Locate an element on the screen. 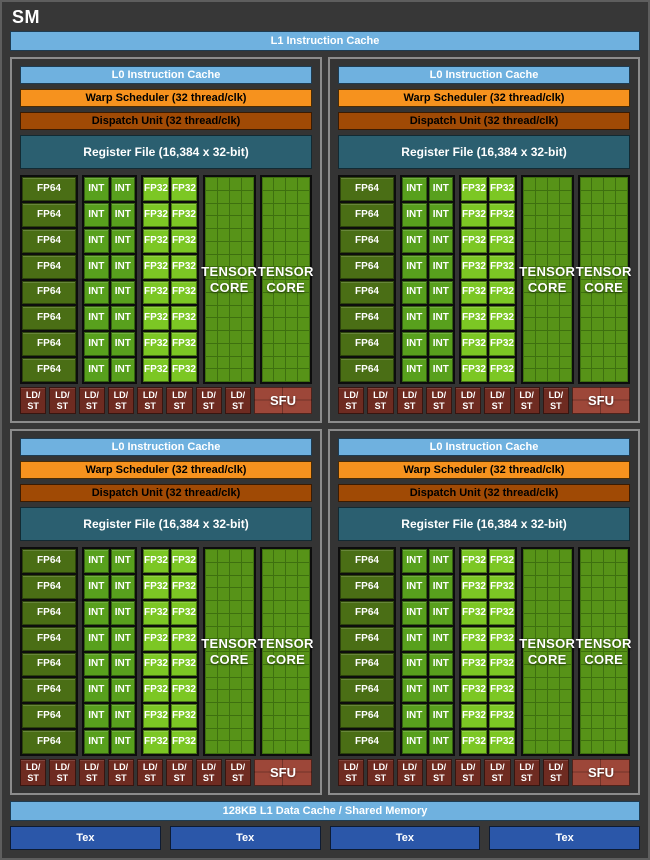 The width and height of the screenshot is (650, 860). warp-scheduler-bar: Warp Scheduler (32 thread/clk) is located at coordinates (484, 98).